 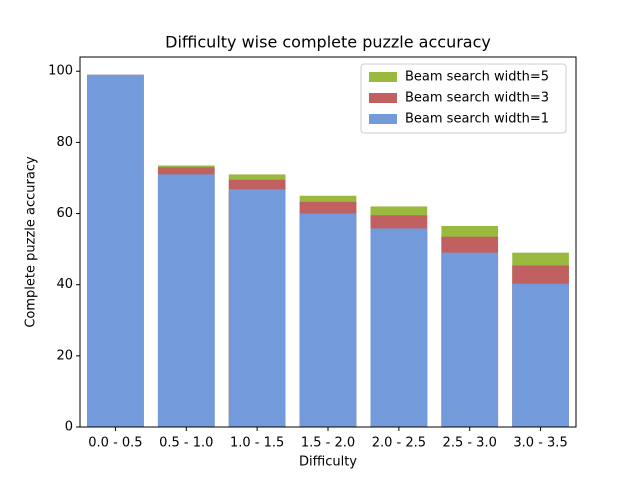 I want to click on x-tick-label: 2.5 - 3.0, so click(x=470, y=443).